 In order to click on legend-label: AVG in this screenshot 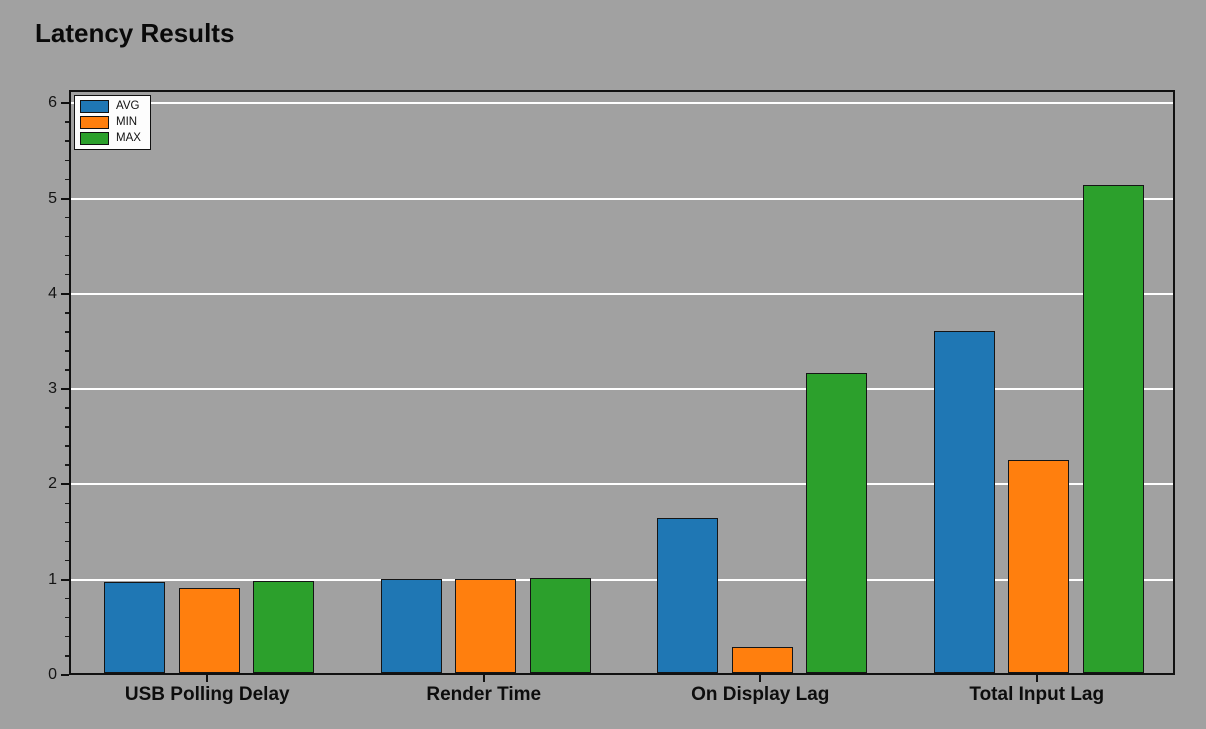, I will do `click(128, 106)`.